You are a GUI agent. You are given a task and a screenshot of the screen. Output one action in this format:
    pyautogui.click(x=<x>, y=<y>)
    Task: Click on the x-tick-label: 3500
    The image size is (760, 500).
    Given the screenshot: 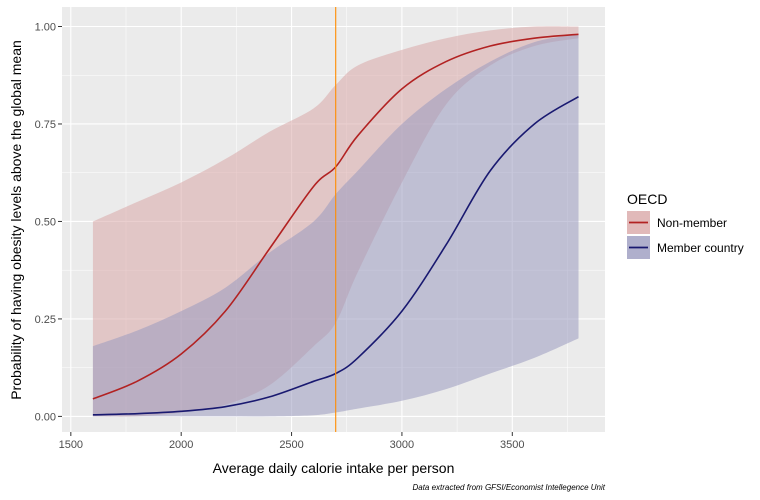 What is the action you would take?
    pyautogui.click(x=512, y=445)
    